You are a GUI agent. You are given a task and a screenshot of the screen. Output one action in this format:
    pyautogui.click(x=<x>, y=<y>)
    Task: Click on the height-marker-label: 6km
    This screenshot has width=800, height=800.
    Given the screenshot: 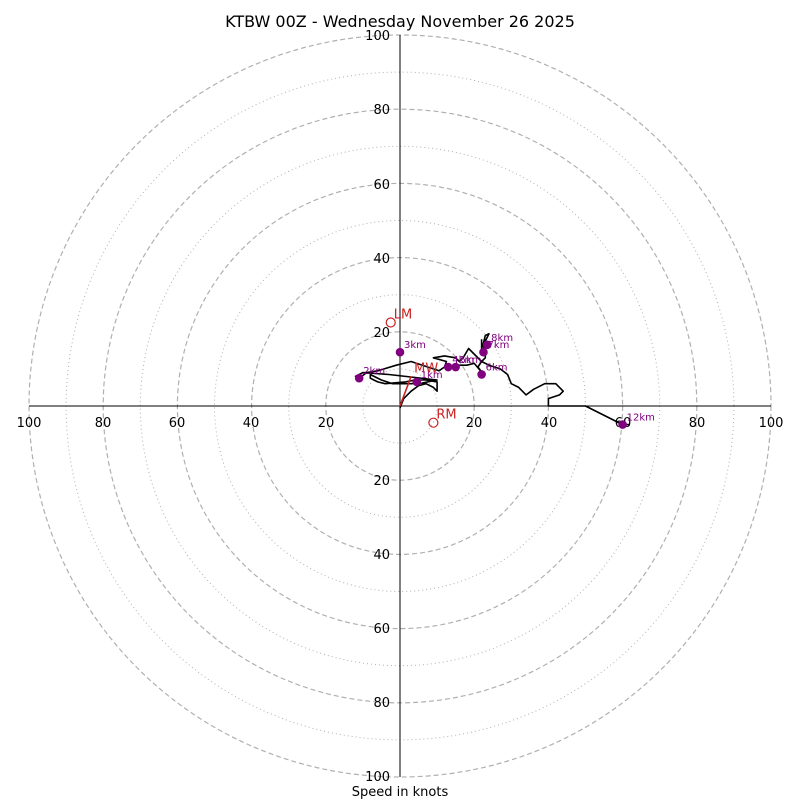 What is the action you would take?
    pyautogui.click(x=497, y=367)
    